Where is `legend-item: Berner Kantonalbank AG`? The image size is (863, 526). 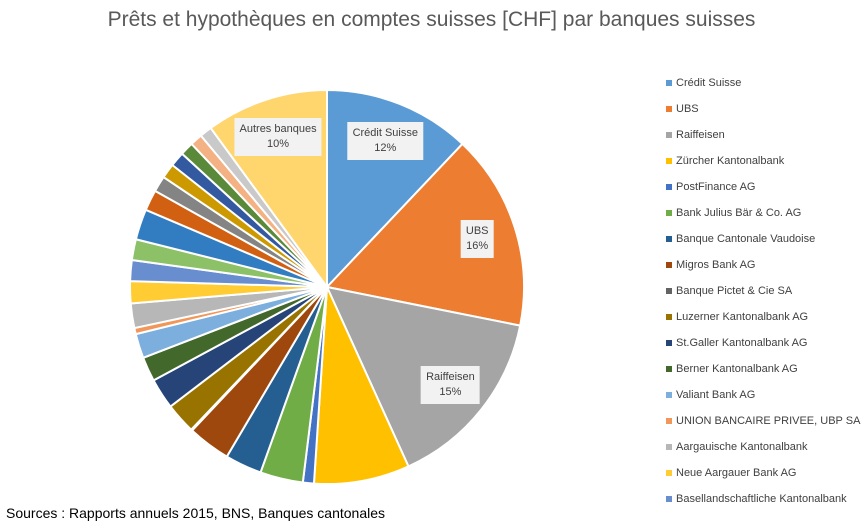
legend-item: Berner Kantonalbank AG is located at coordinates (763, 369).